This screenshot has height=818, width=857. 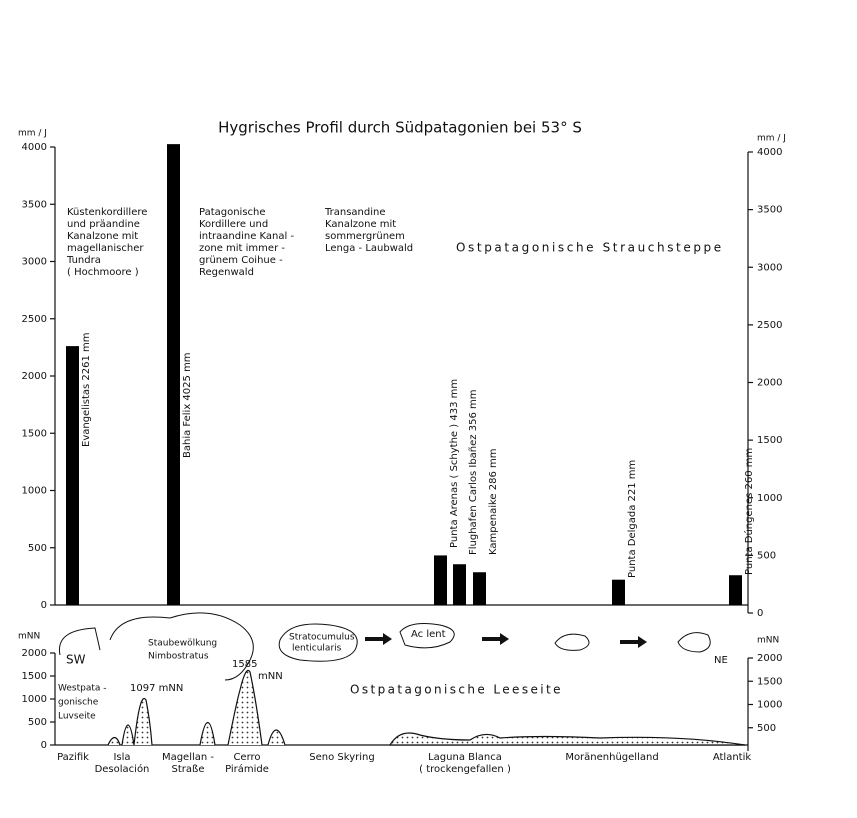 What do you see at coordinates (244, 664) in the screenshot?
I see `annotation: 1585` at bounding box center [244, 664].